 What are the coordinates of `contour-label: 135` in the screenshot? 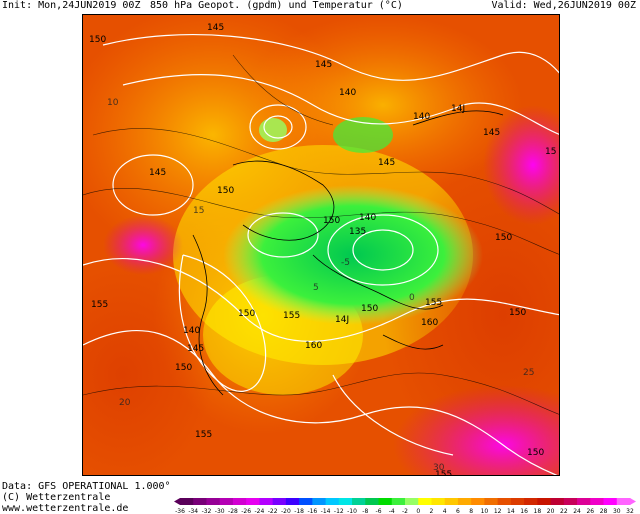 It's located at (357, 232).